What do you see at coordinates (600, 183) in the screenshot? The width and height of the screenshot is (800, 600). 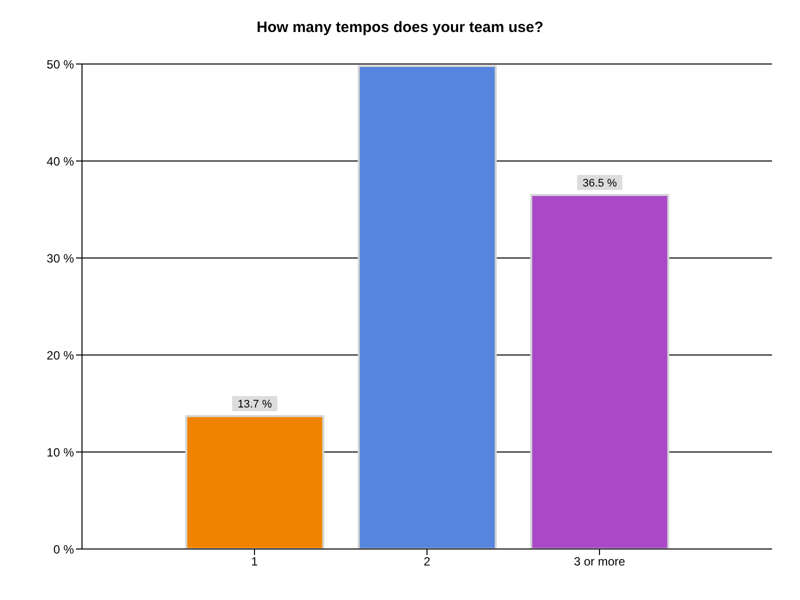 I see `data-label: 36.5 %` at bounding box center [600, 183].